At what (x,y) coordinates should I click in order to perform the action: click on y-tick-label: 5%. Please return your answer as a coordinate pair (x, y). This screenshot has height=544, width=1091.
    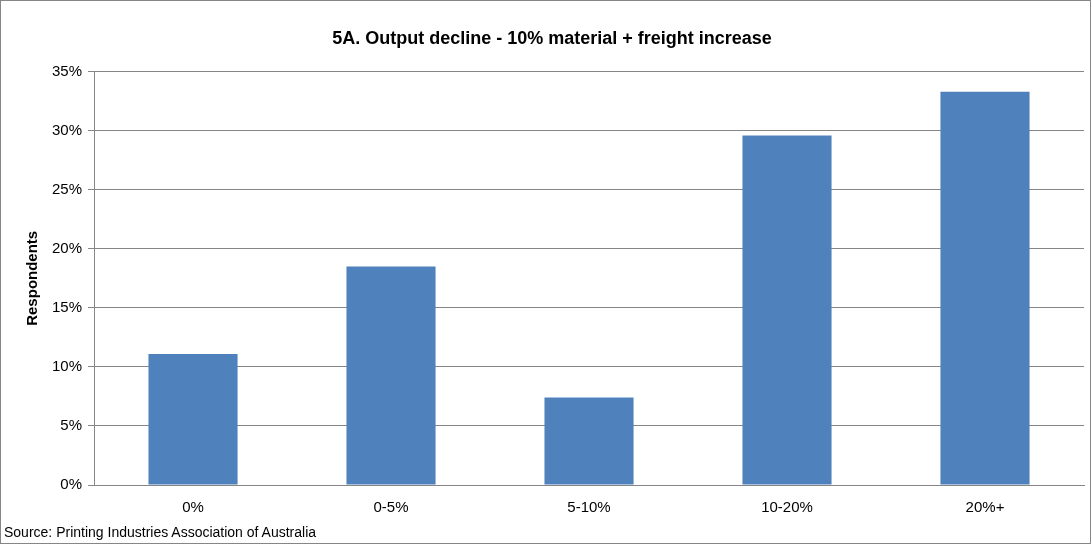
    Looking at the image, I should click on (71, 425).